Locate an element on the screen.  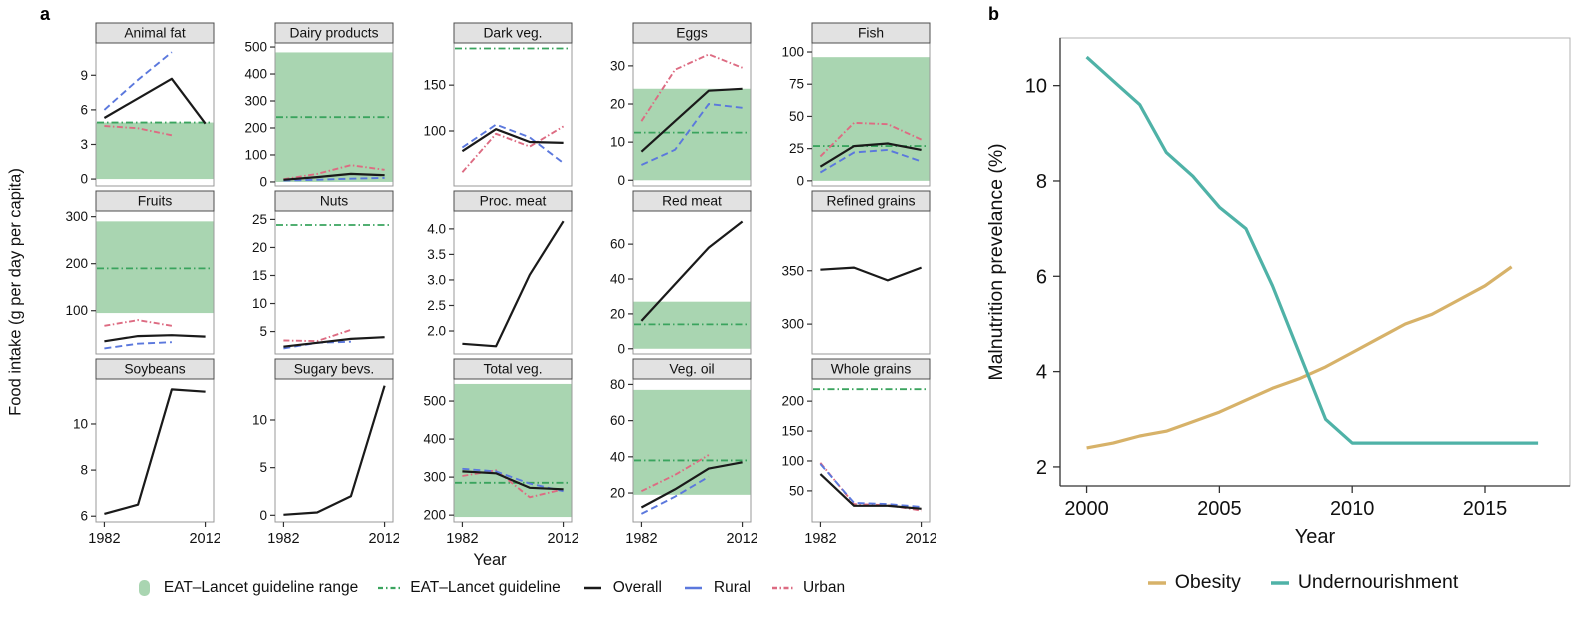
x-tick-label: 1982 is located at coordinates (104, 539).